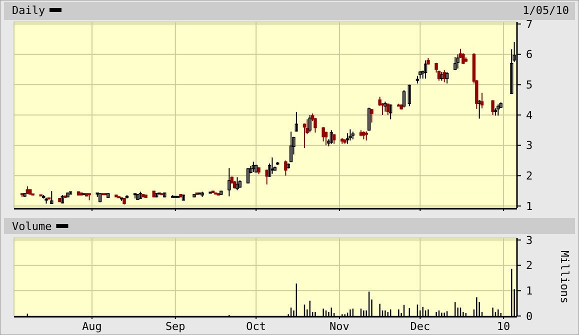  I want to click on chart-title: Volume, so click(32, 226).